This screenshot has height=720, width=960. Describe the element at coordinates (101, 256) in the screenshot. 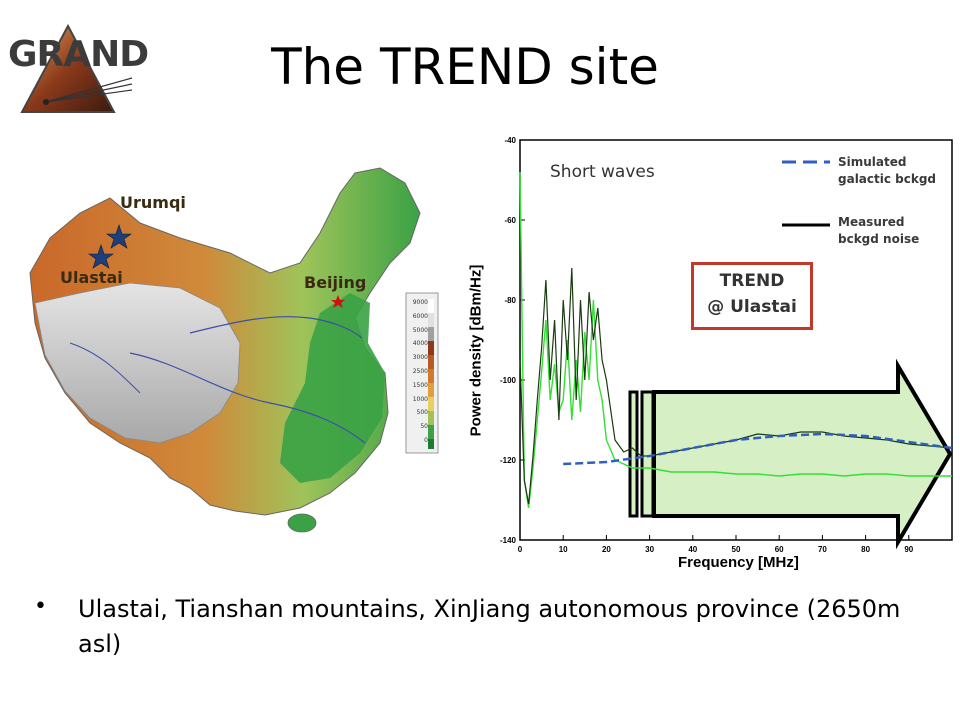

I see `ulastai-star-icon` at that location.